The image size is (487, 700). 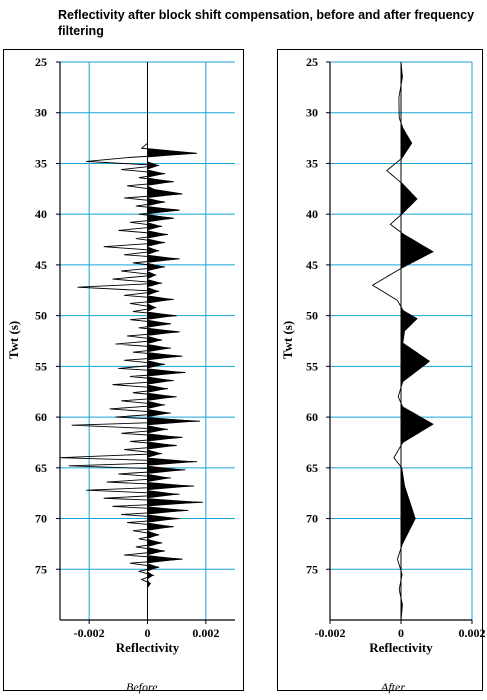 What do you see at coordinates (312, 569) in the screenshot?
I see `after-ytick-label: 75` at bounding box center [312, 569].